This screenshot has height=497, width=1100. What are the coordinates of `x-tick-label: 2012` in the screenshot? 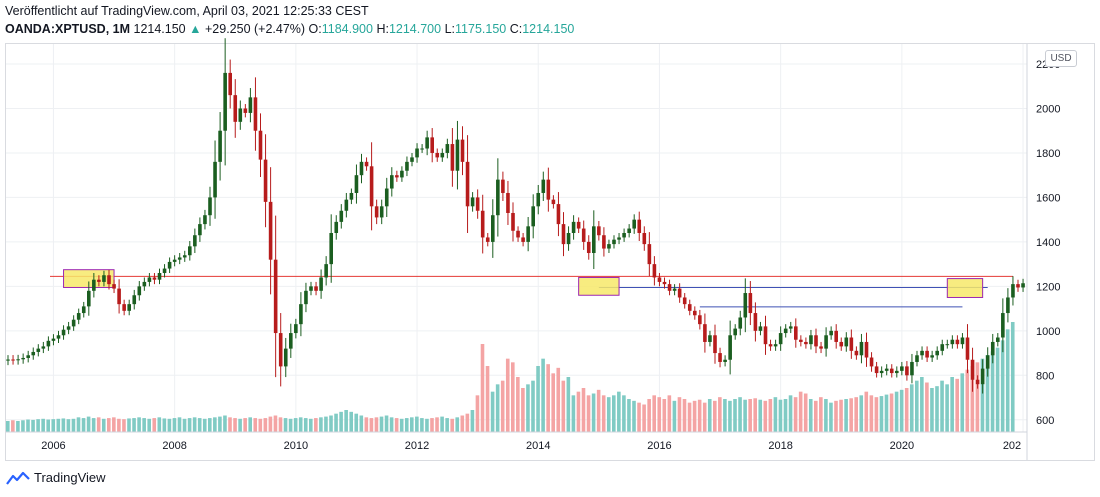 It's located at (417, 446).